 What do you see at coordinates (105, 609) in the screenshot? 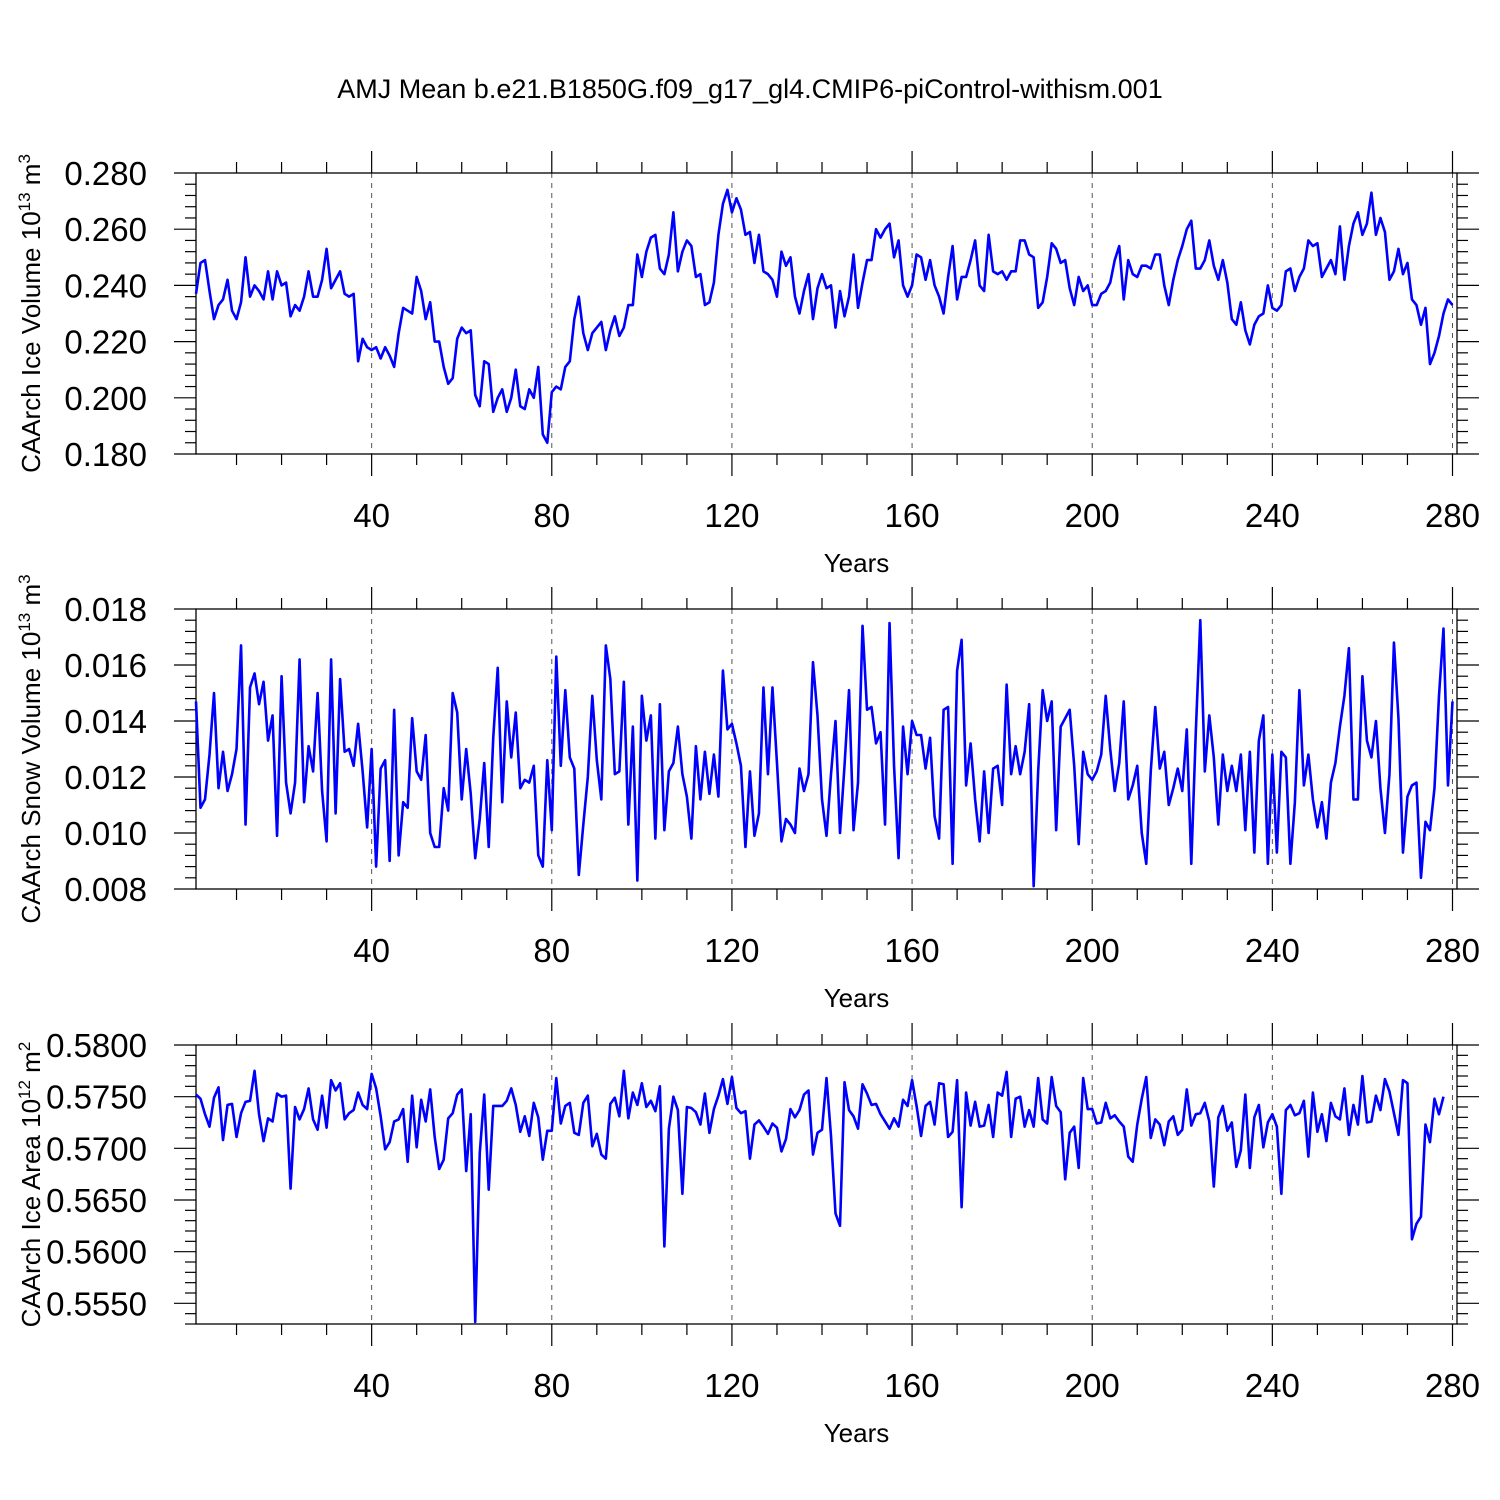
I see `y-tick-label: 0.018` at bounding box center [105, 609].